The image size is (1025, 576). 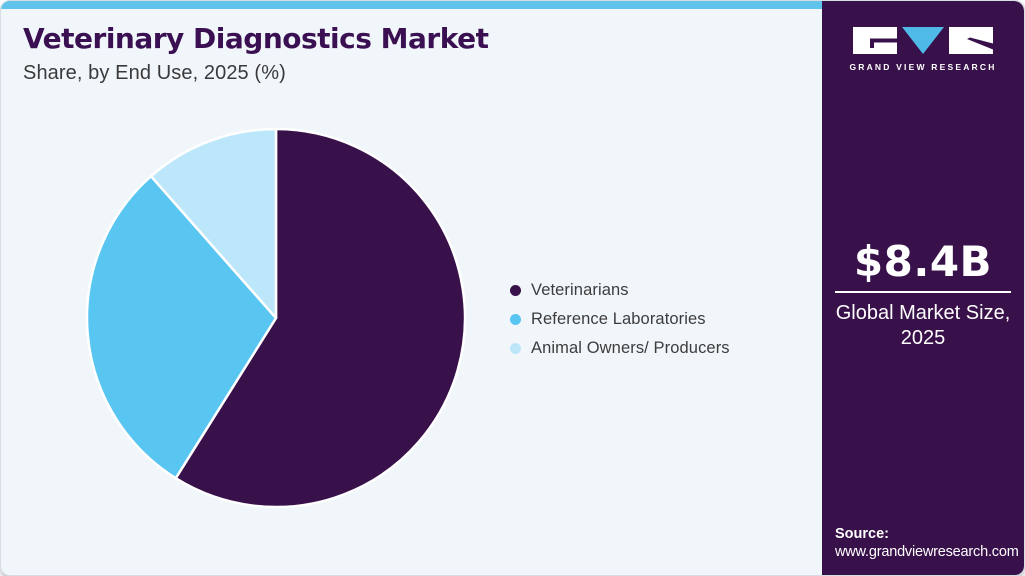 I want to click on legend-label: Reference Laboratories, so click(x=618, y=318).